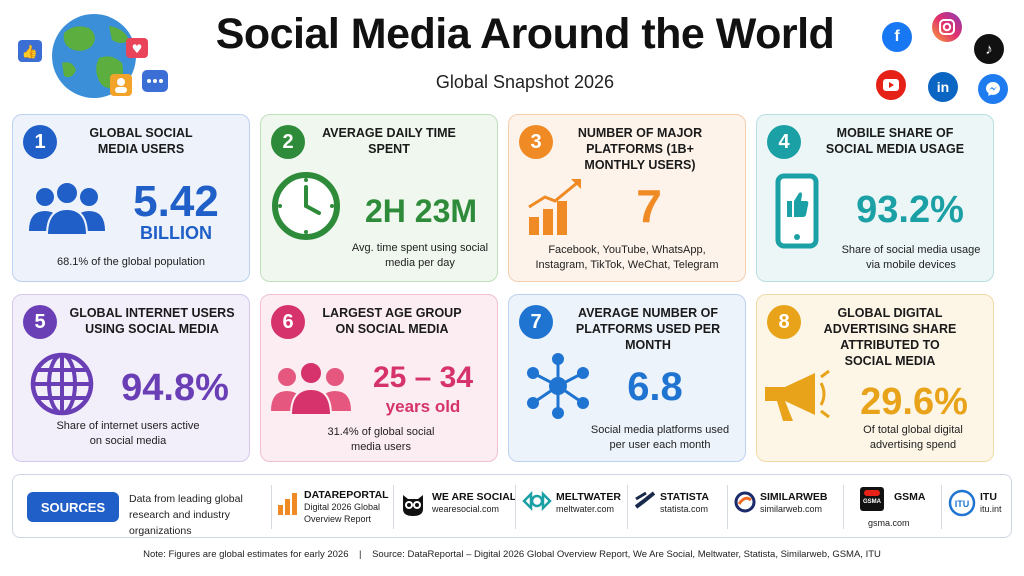 The image size is (1024, 576). Describe the element at coordinates (537, 503) in the screenshot. I see `meltwater-logo-icon` at that location.